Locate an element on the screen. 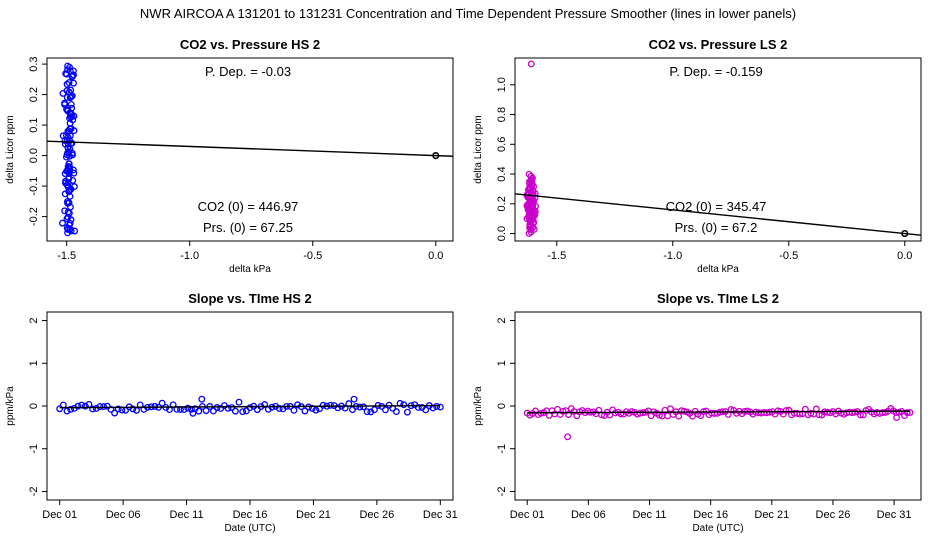 This screenshot has height=540, width=936. y-axis-label: delta Licor ppm is located at coordinates (10, 149).